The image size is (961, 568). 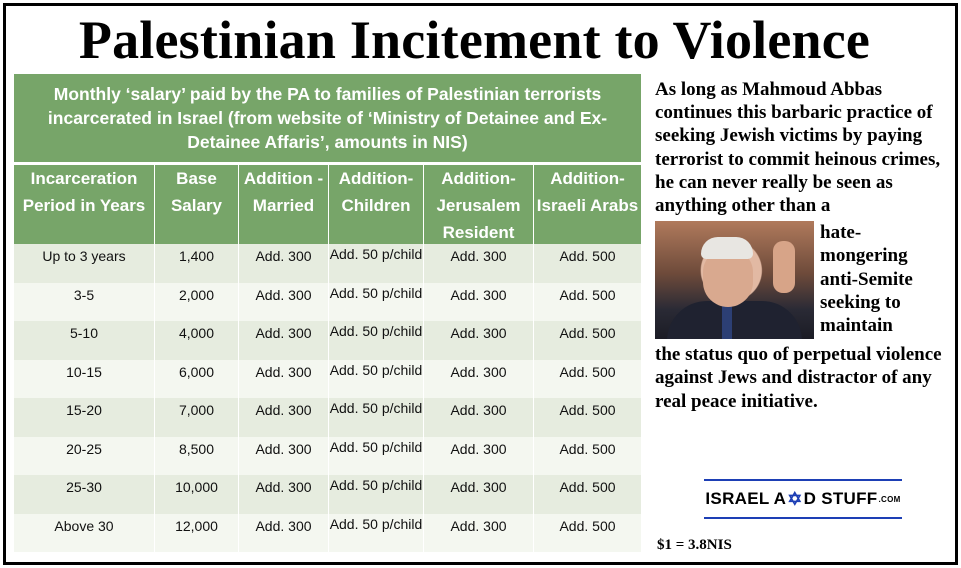 What do you see at coordinates (197, 378) in the screenshot?
I see `cell-base-salary: 6,000` at bounding box center [197, 378].